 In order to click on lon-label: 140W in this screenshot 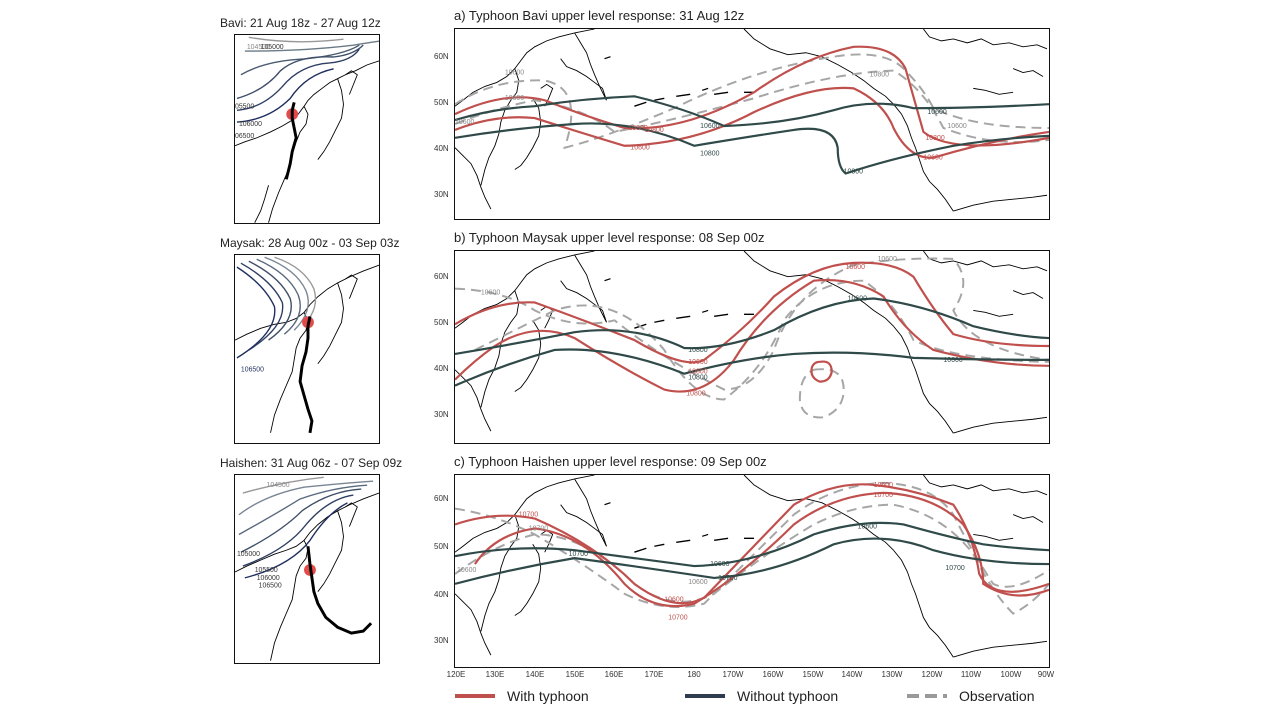, I will do `click(852, 674)`.